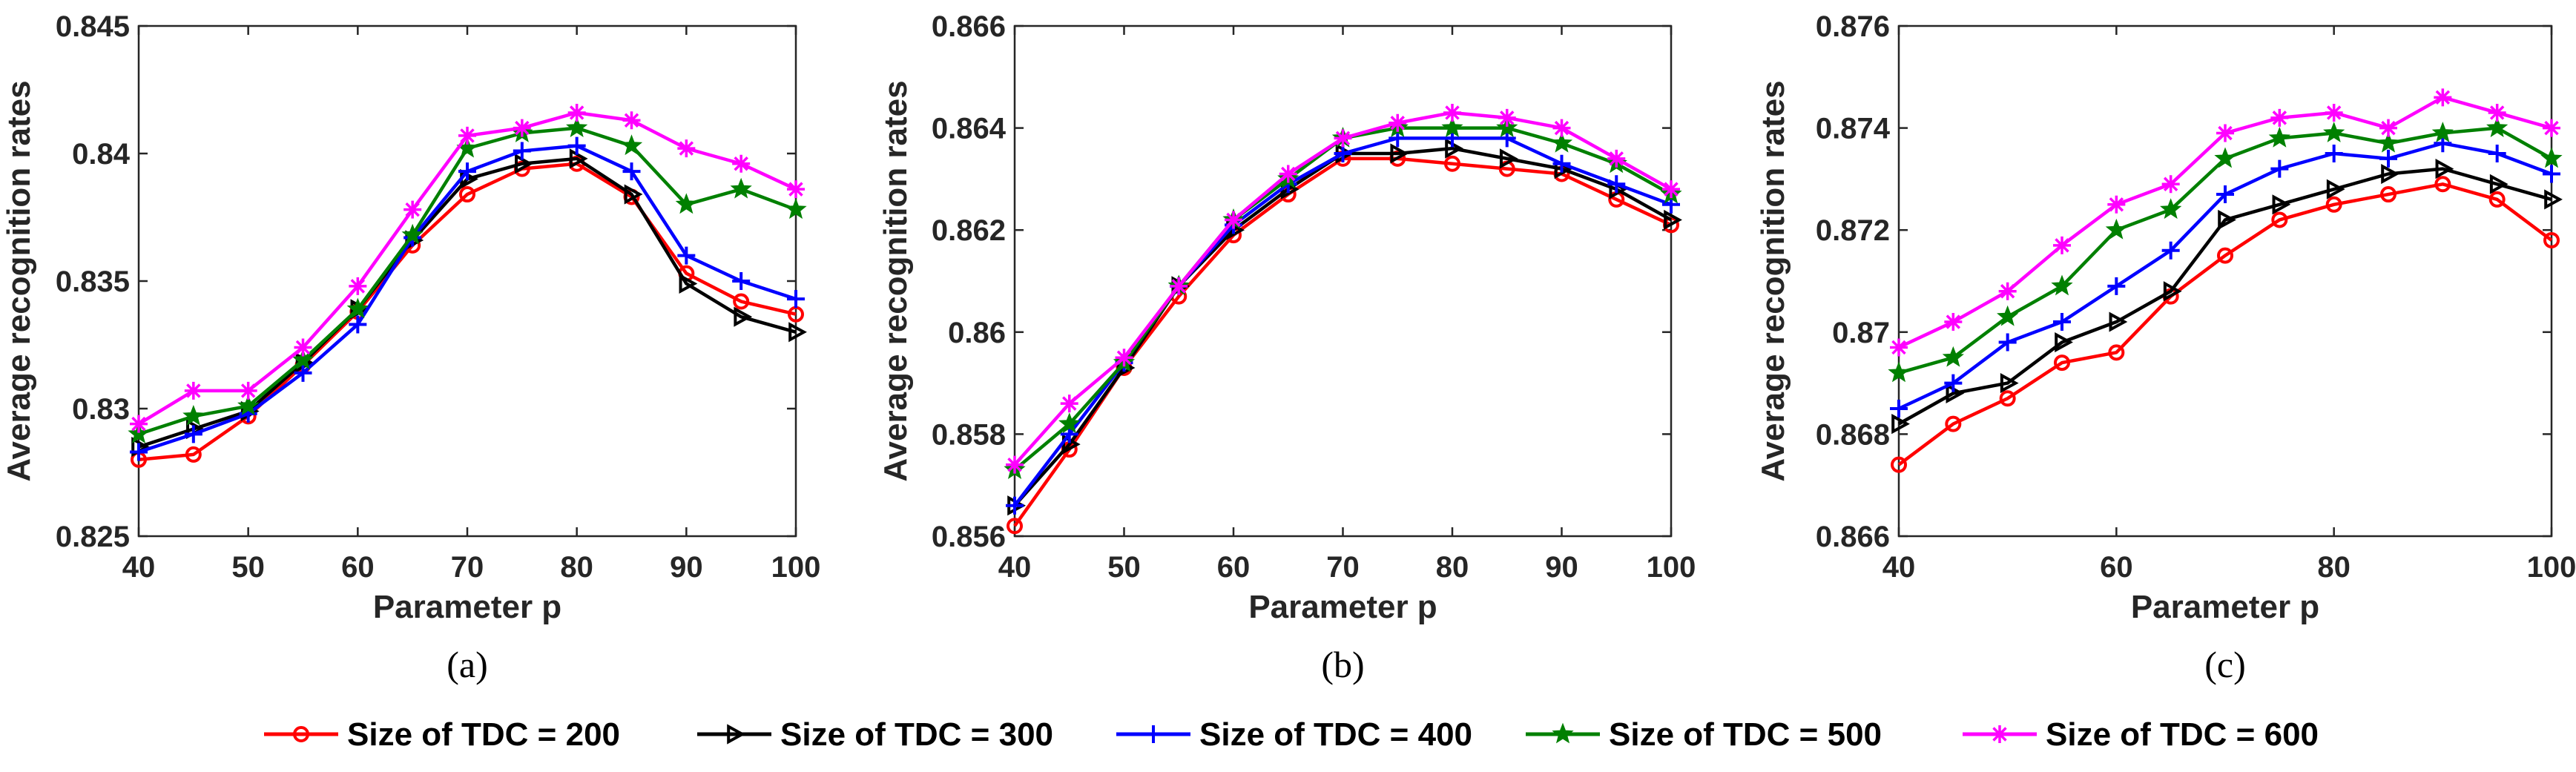 The height and width of the screenshot is (772, 2576). Describe the element at coordinates (969, 129) in the screenshot. I see `y-tick-label: 0.864` at that location.